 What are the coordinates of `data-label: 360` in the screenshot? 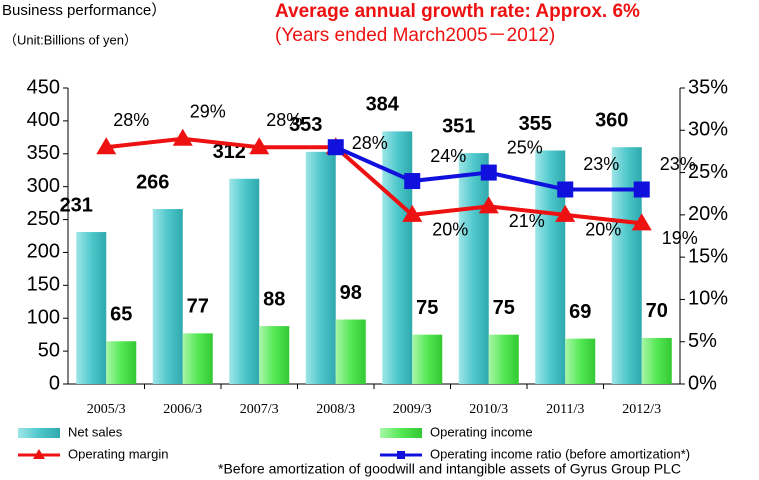 It's located at (611, 120).